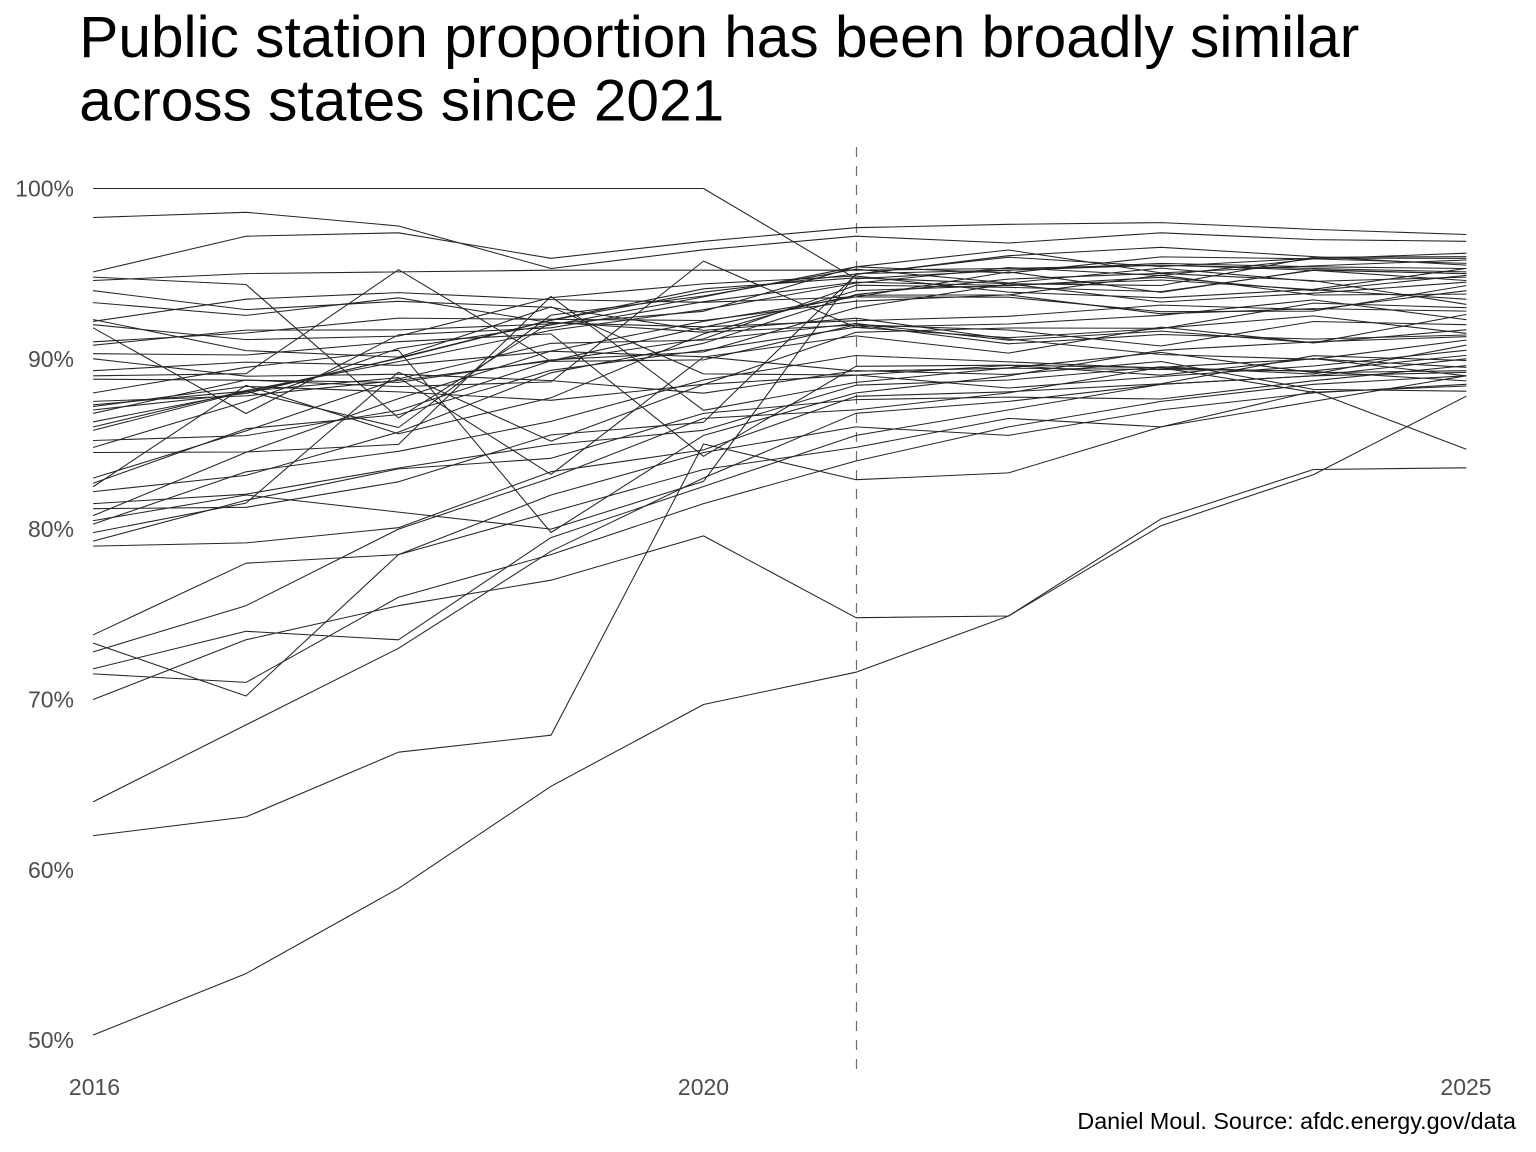 This screenshot has height=1152, width=1536. What do you see at coordinates (51, 359) in the screenshot?
I see `svg-text: 90%` at bounding box center [51, 359].